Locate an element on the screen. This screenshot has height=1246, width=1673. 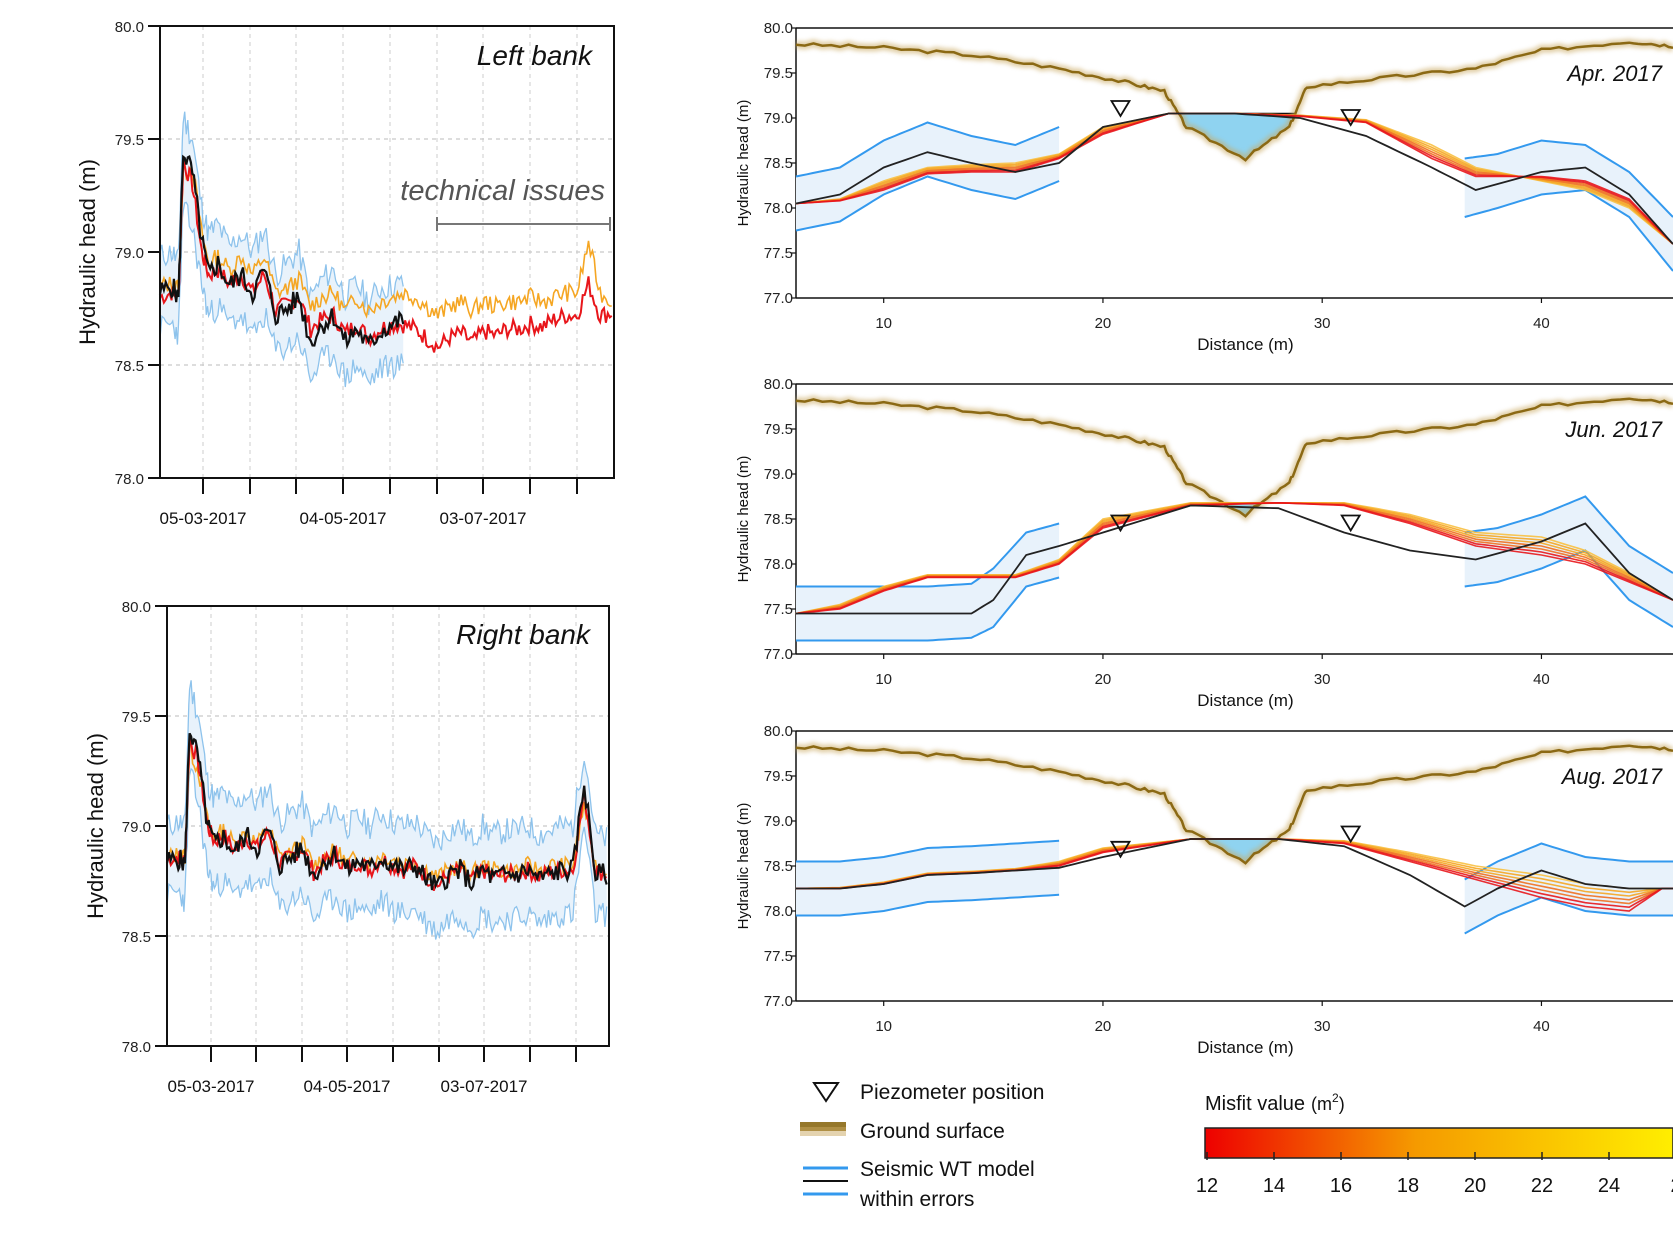
jun-2017-ytick-label-0: 77.0 is located at coordinates (778, 654).